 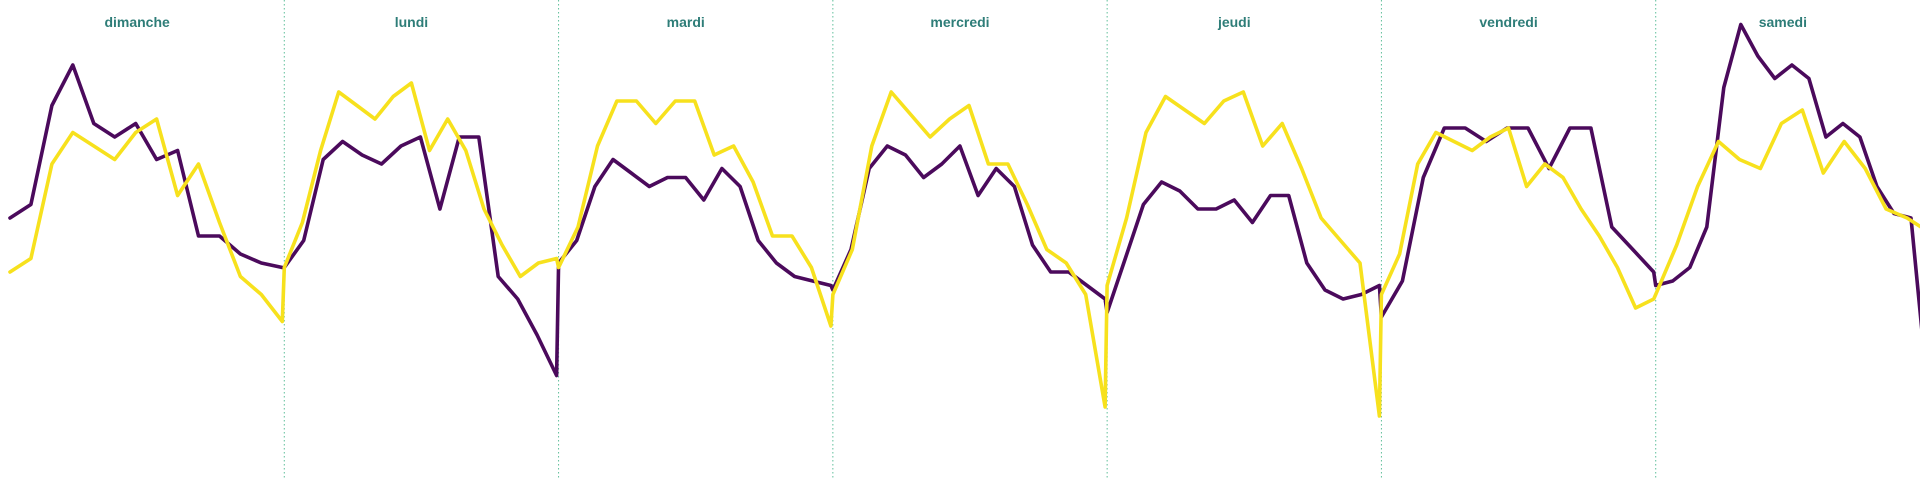 What do you see at coordinates (1234, 22) in the screenshot?
I see `day-label-4: jeudi` at bounding box center [1234, 22].